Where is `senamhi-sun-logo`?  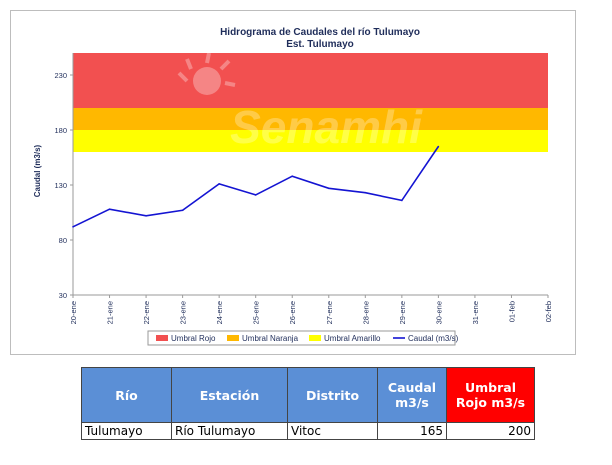
senamhi-sun-logo is located at coordinates (206, 73).